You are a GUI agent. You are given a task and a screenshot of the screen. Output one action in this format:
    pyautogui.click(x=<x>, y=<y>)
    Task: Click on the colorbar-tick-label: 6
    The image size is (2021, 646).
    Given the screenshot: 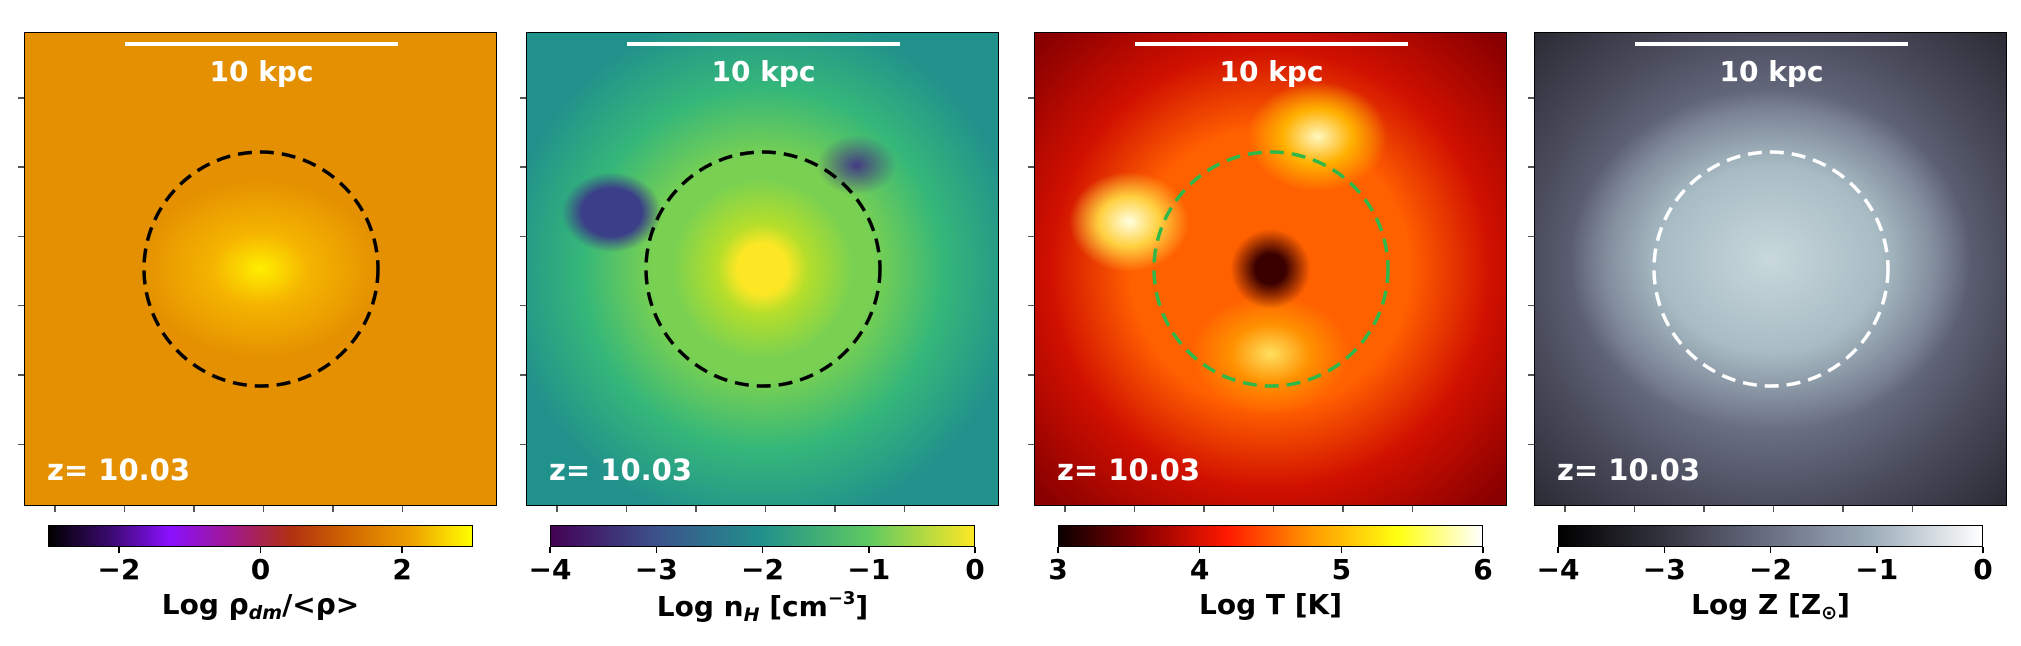 What is the action you would take?
    pyautogui.click(x=1483, y=569)
    